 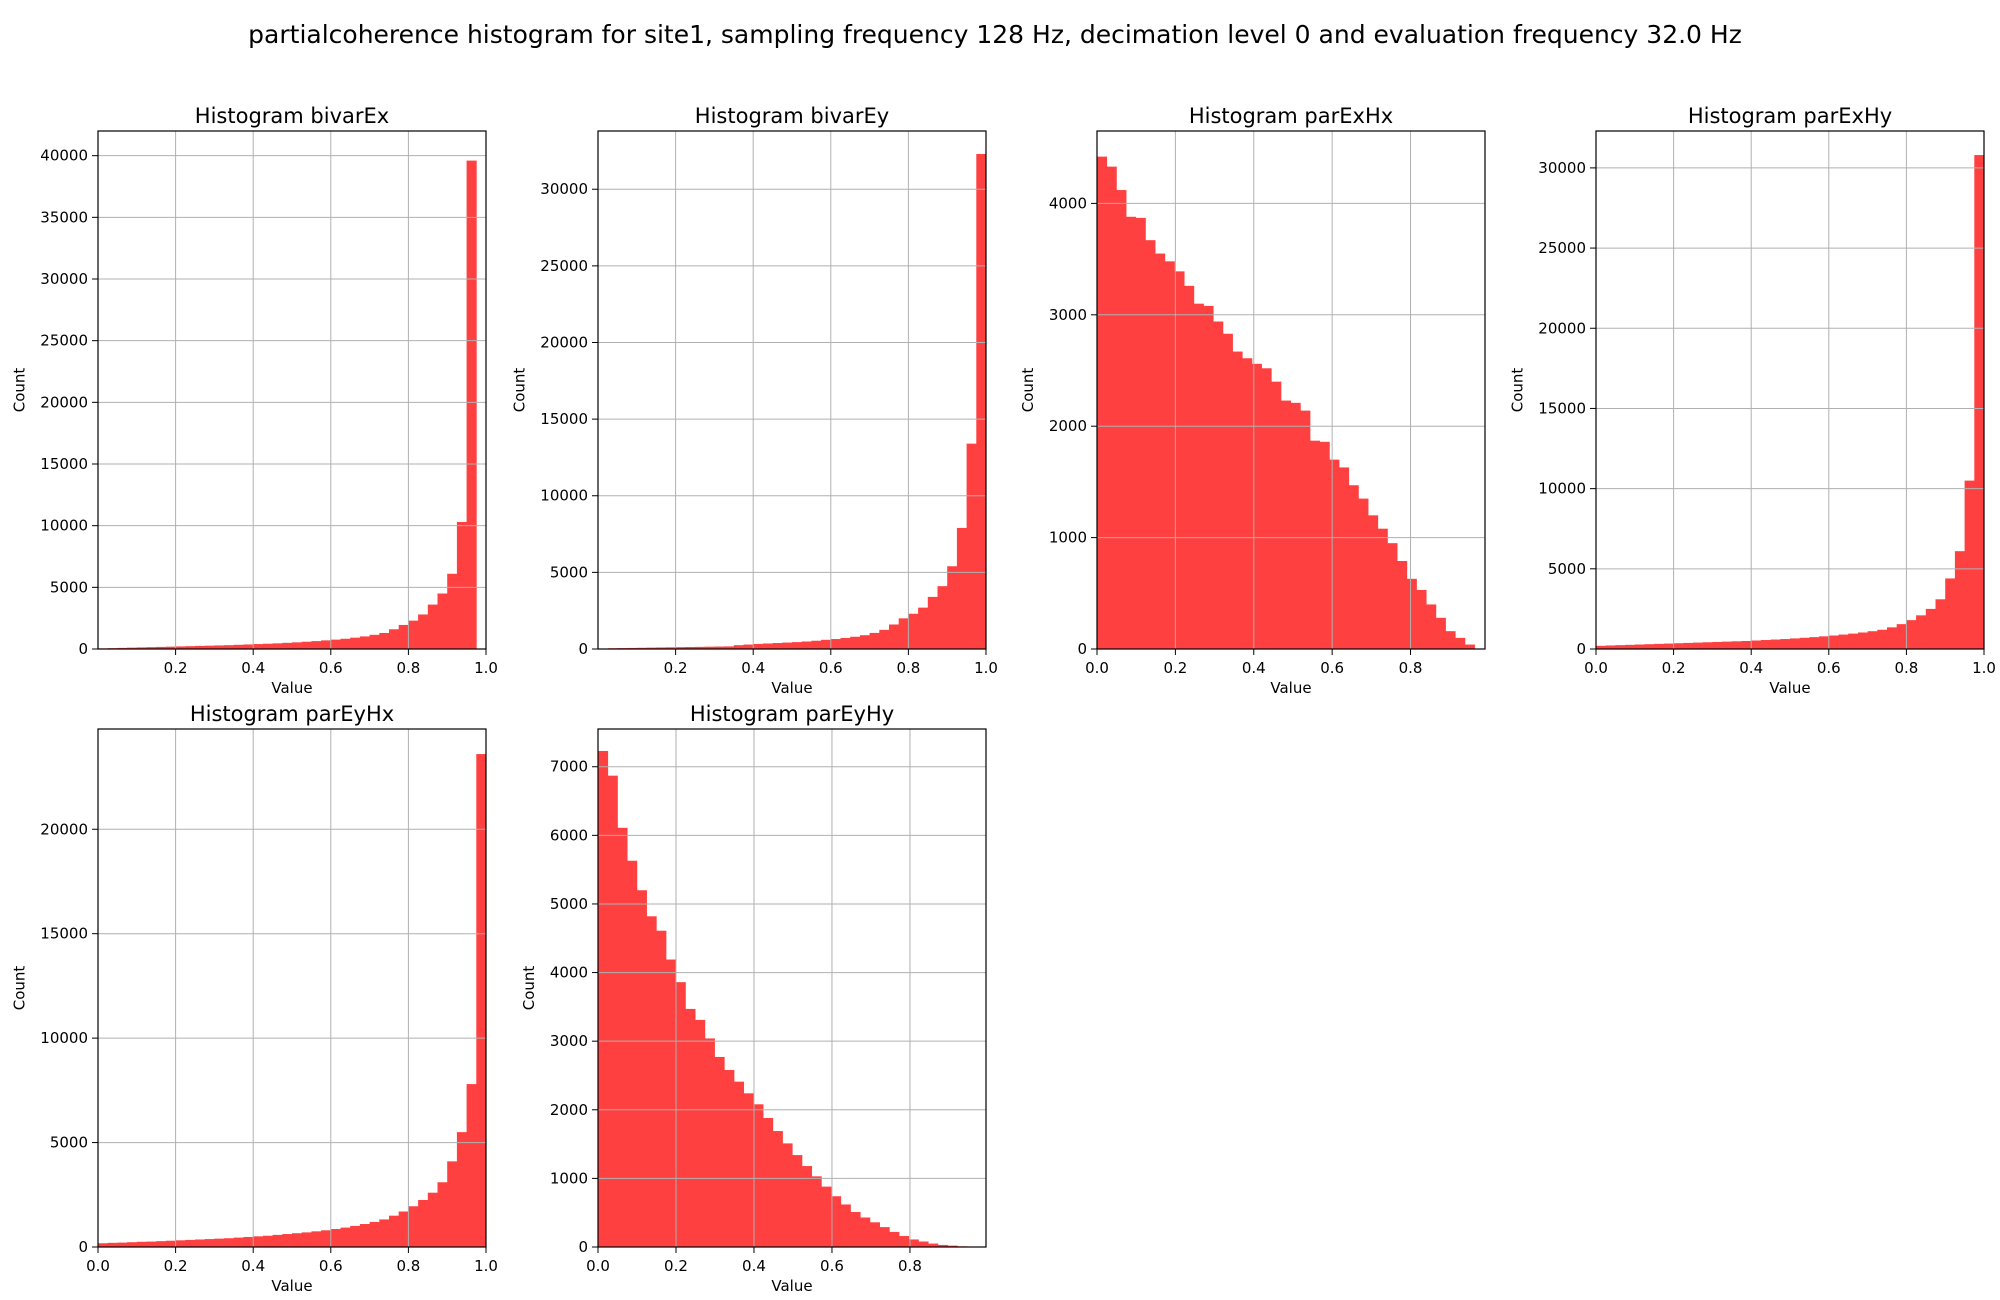 What do you see at coordinates (64, 217) in the screenshot?
I see `y-tick-label: 35000` at bounding box center [64, 217].